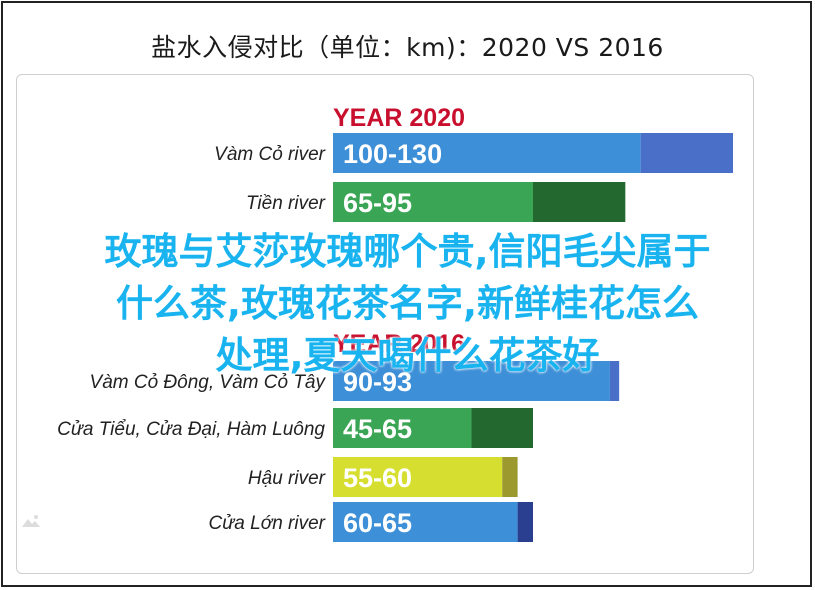 This screenshot has height=590, width=815. What do you see at coordinates (377, 478) in the screenshot?
I see `bar-value-label: 55-60` at bounding box center [377, 478].